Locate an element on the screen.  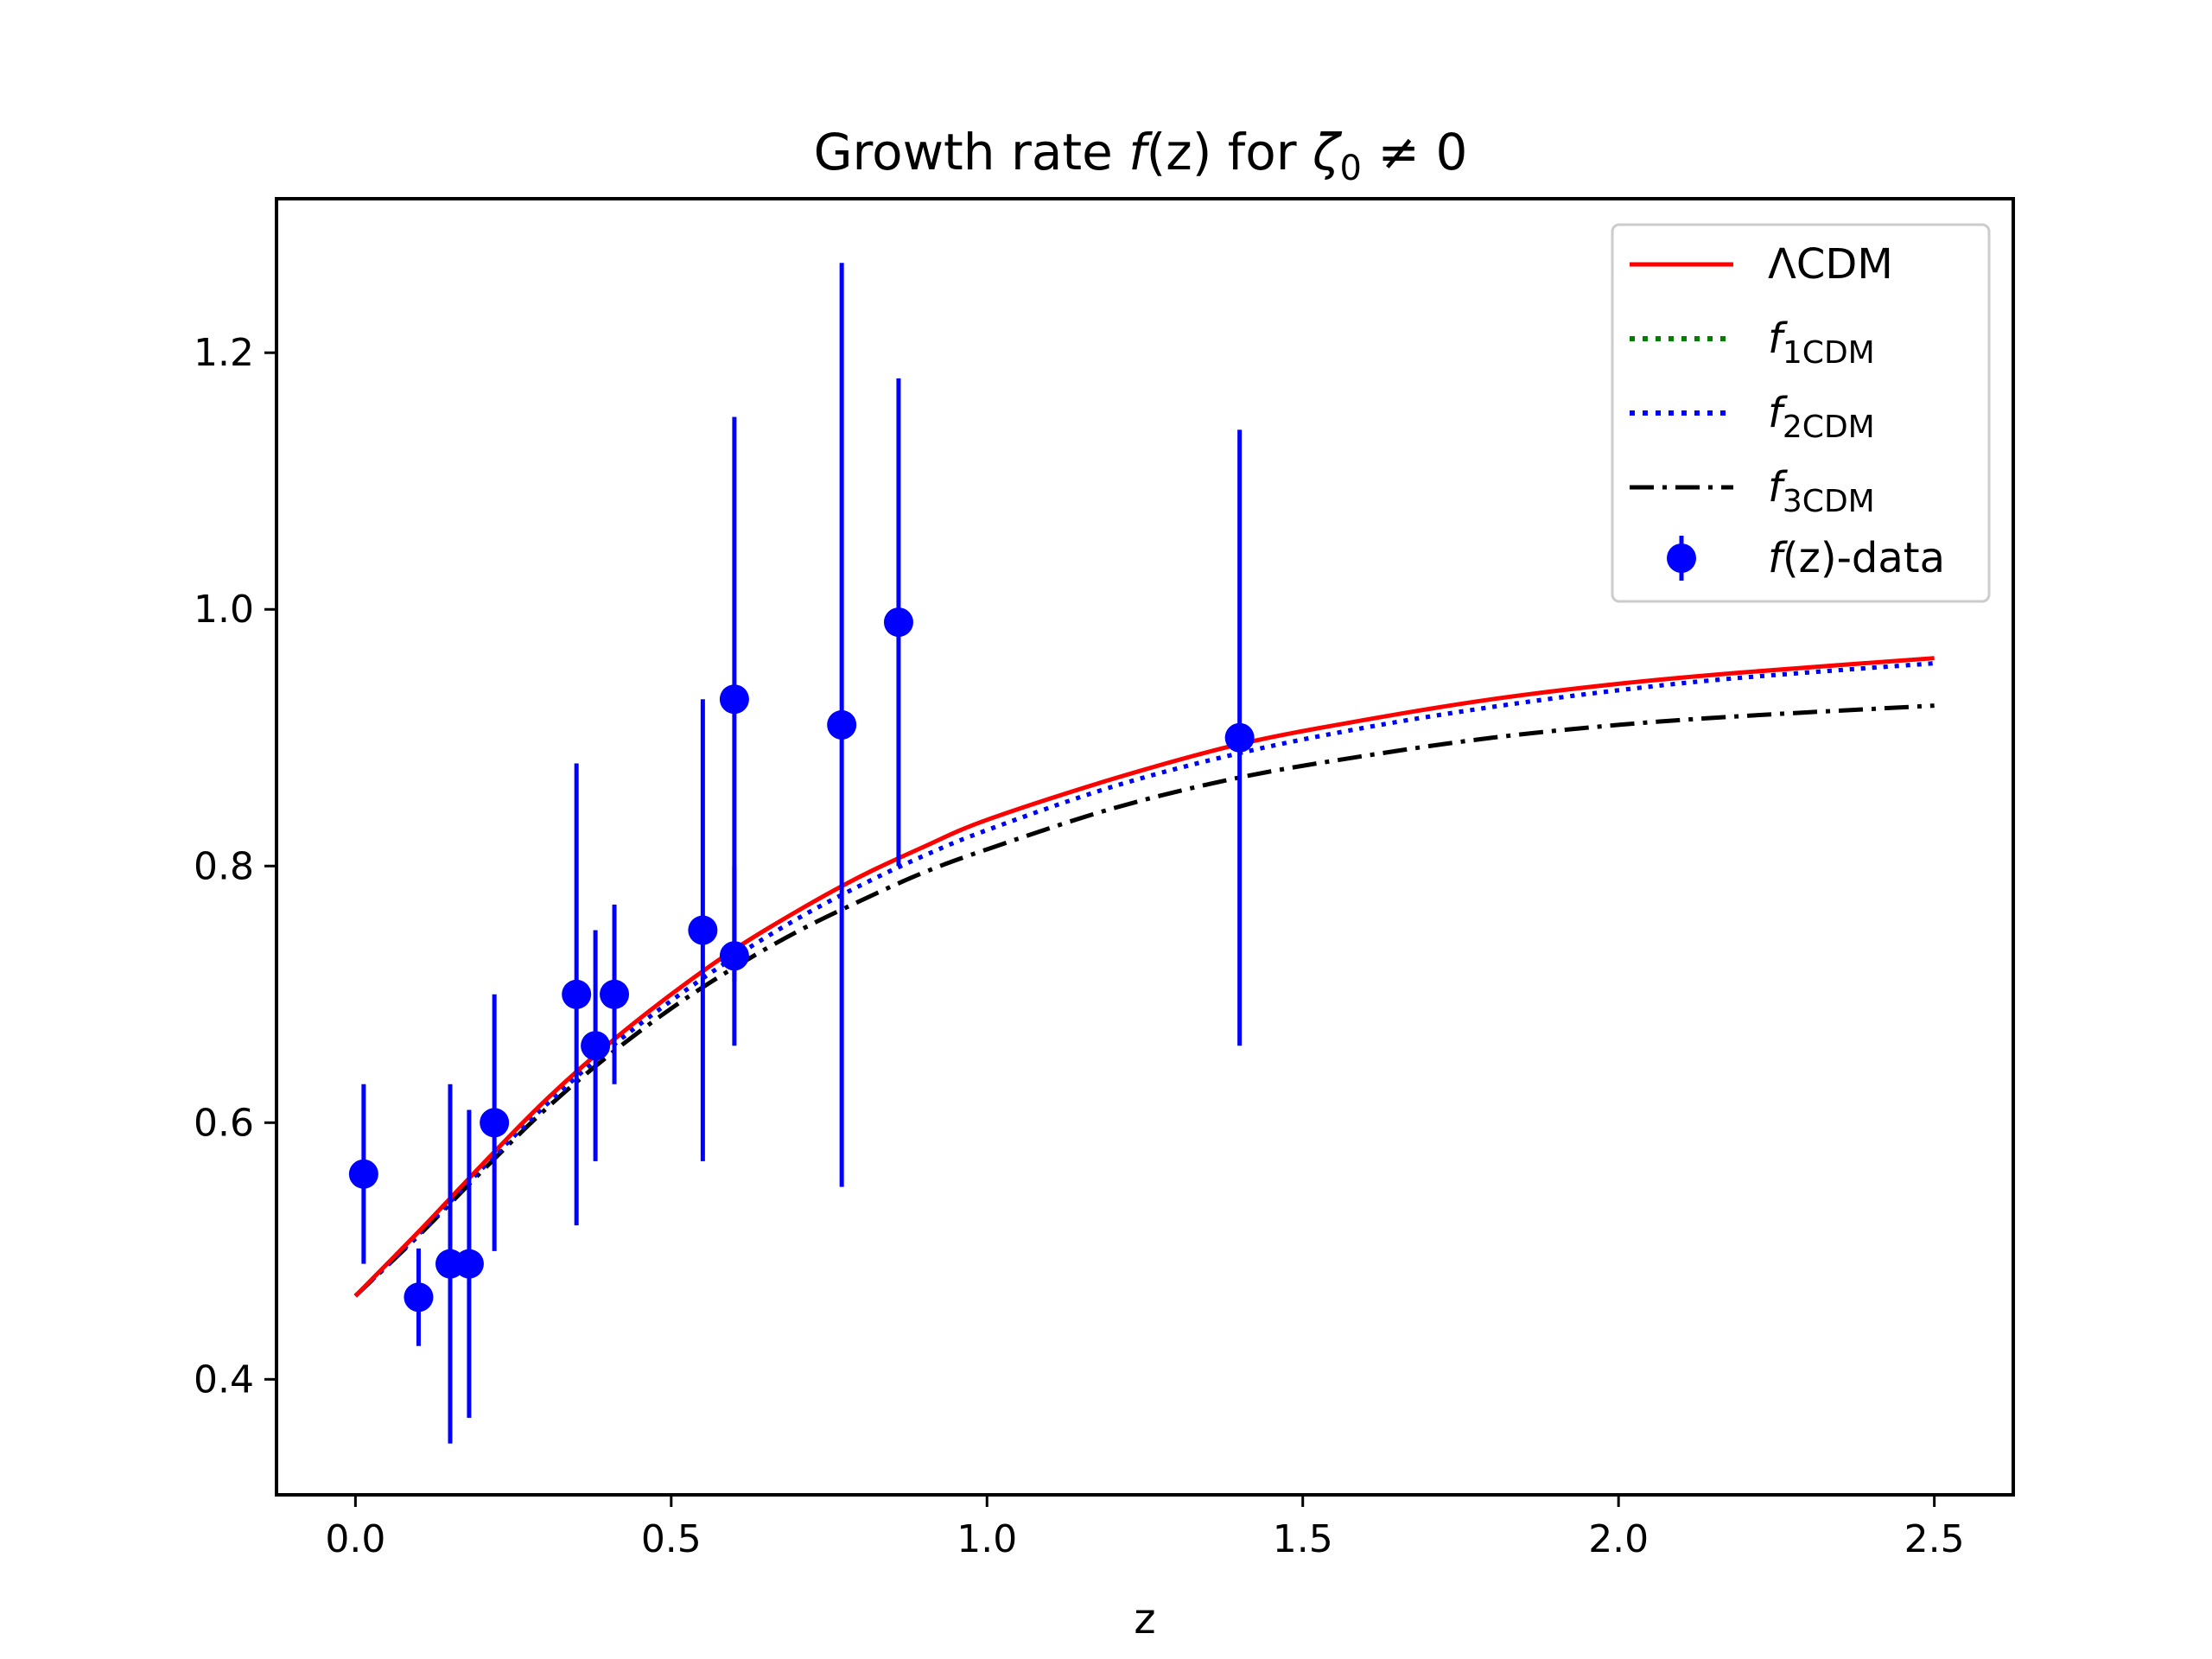
legend-label-lcdm: ΛCDM is located at coordinates (1830, 264).